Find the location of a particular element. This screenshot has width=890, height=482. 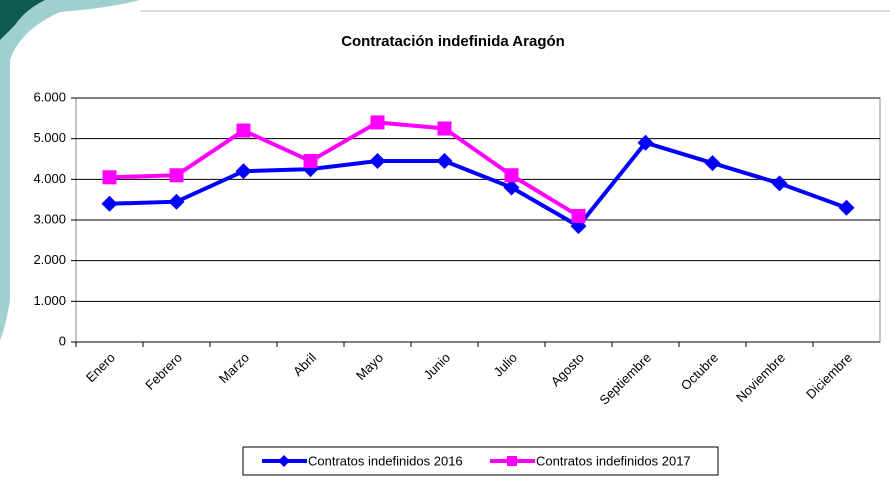

x-tick-label: Septiembre is located at coordinates (625, 379).